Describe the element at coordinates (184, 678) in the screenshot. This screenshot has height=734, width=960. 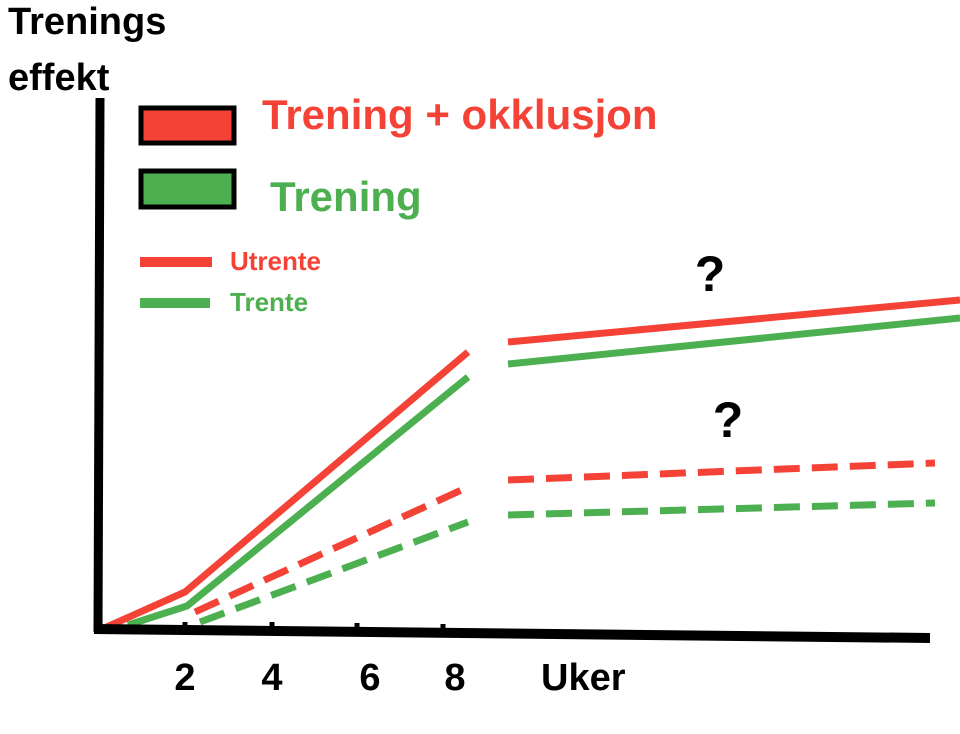
I see `x-tick-label: 2` at that location.